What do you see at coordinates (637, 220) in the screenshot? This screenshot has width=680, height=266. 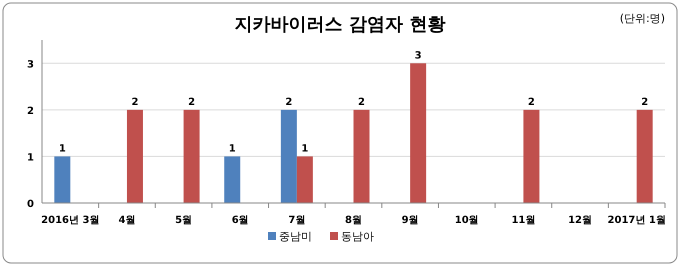 I see `x-tick-label: 2017년 1월` at bounding box center [637, 220].